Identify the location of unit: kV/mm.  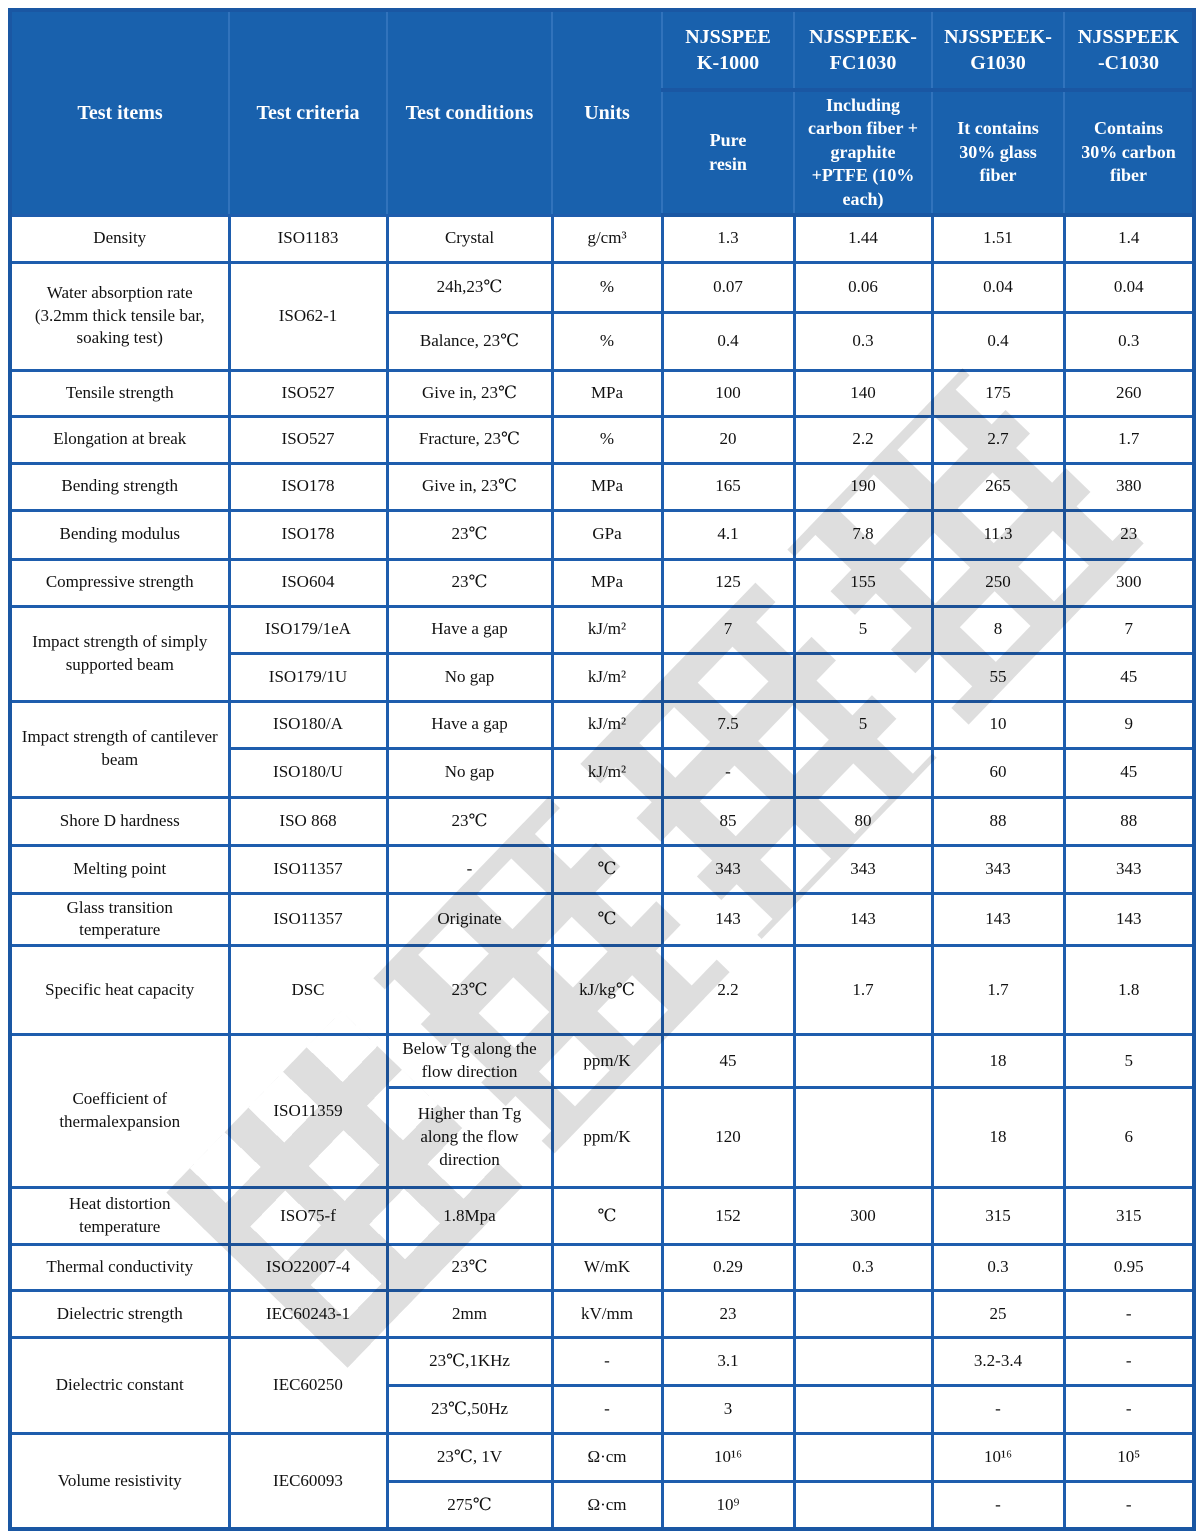
(607, 1314).